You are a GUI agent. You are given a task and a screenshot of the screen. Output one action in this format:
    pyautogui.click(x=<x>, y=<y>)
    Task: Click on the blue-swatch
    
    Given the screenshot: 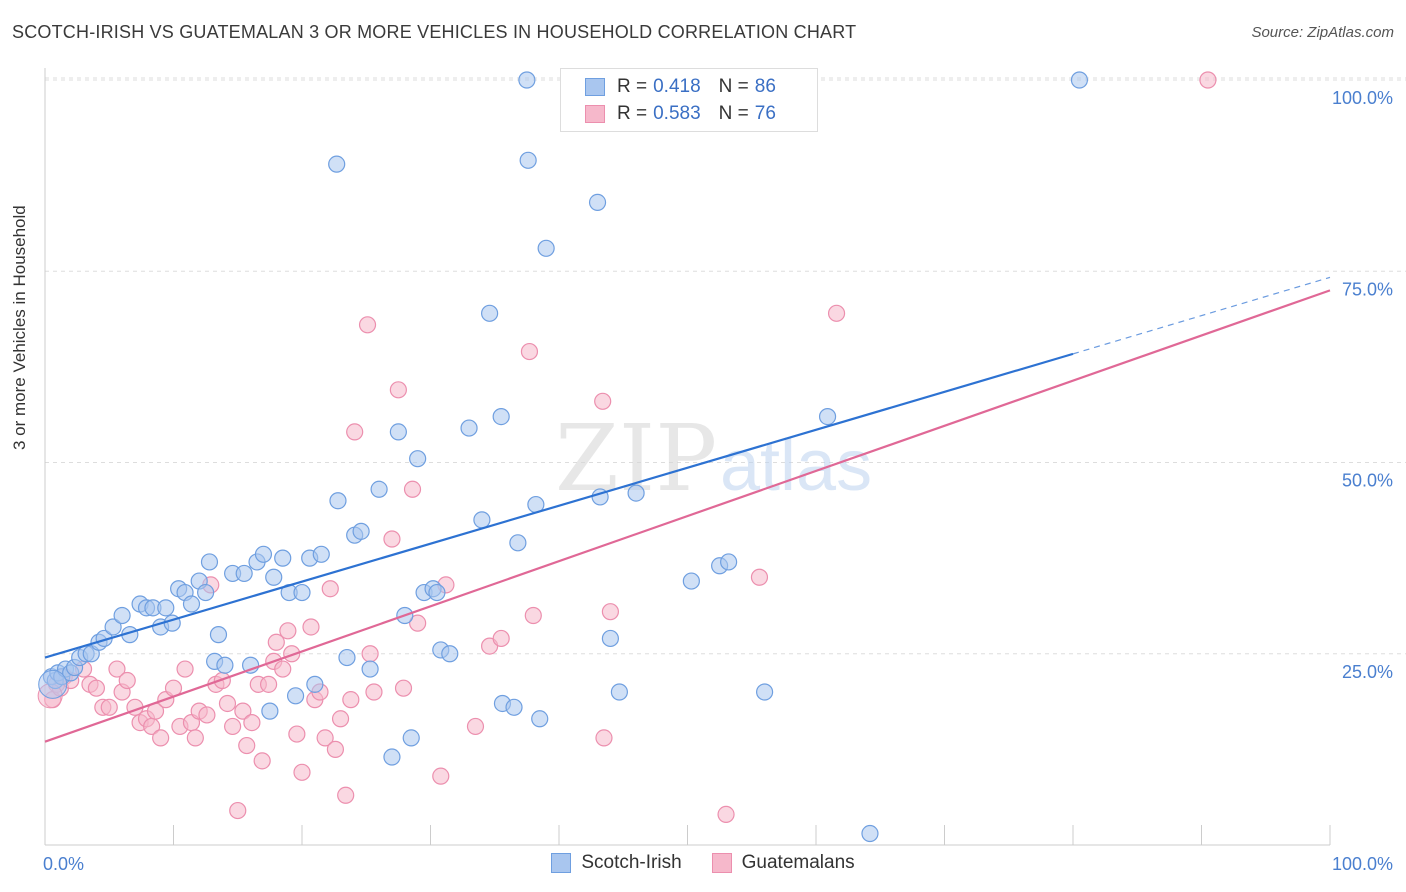 What is the action you would take?
    pyautogui.click(x=561, y=863)
    